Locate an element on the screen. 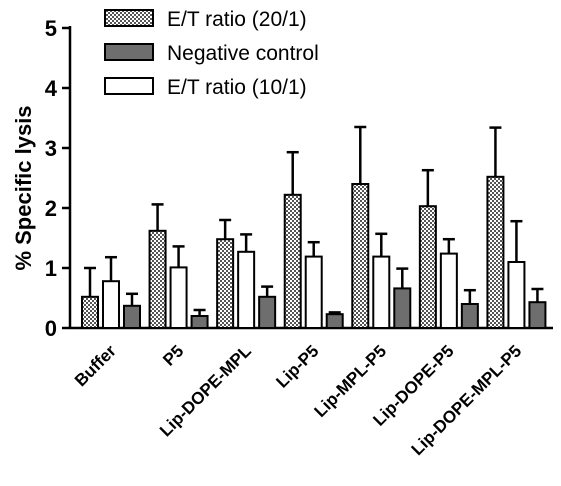 The height and width of the screenshot is (486, 561). y-tick-label: 3 is located at coordinates (51, 148).